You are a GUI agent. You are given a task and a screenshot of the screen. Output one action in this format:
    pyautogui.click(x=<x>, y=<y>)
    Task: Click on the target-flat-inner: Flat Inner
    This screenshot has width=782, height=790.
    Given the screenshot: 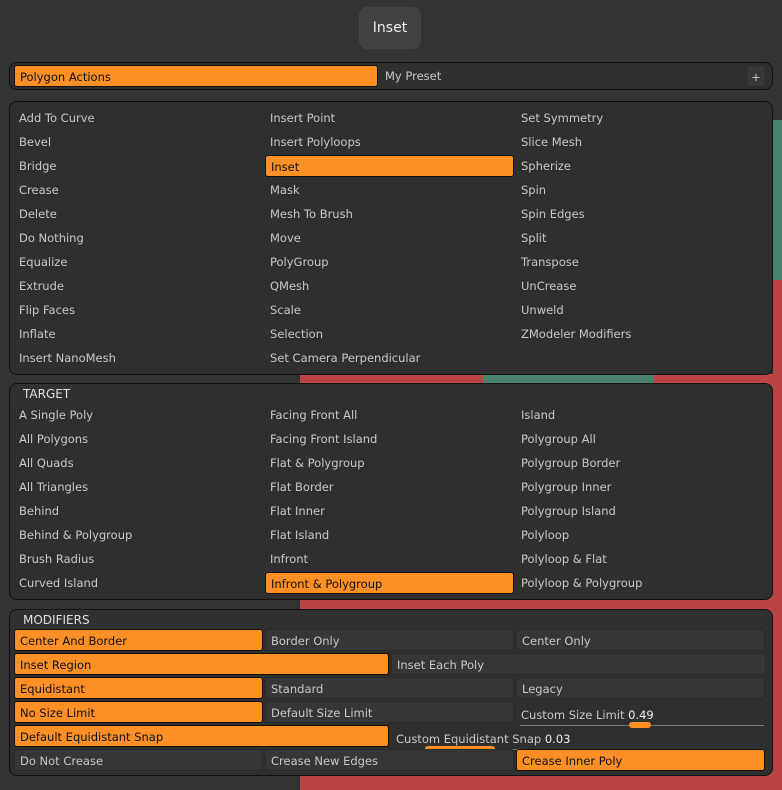 What is the action you would take?
    pyautogui.click(x=297, y=511)
    